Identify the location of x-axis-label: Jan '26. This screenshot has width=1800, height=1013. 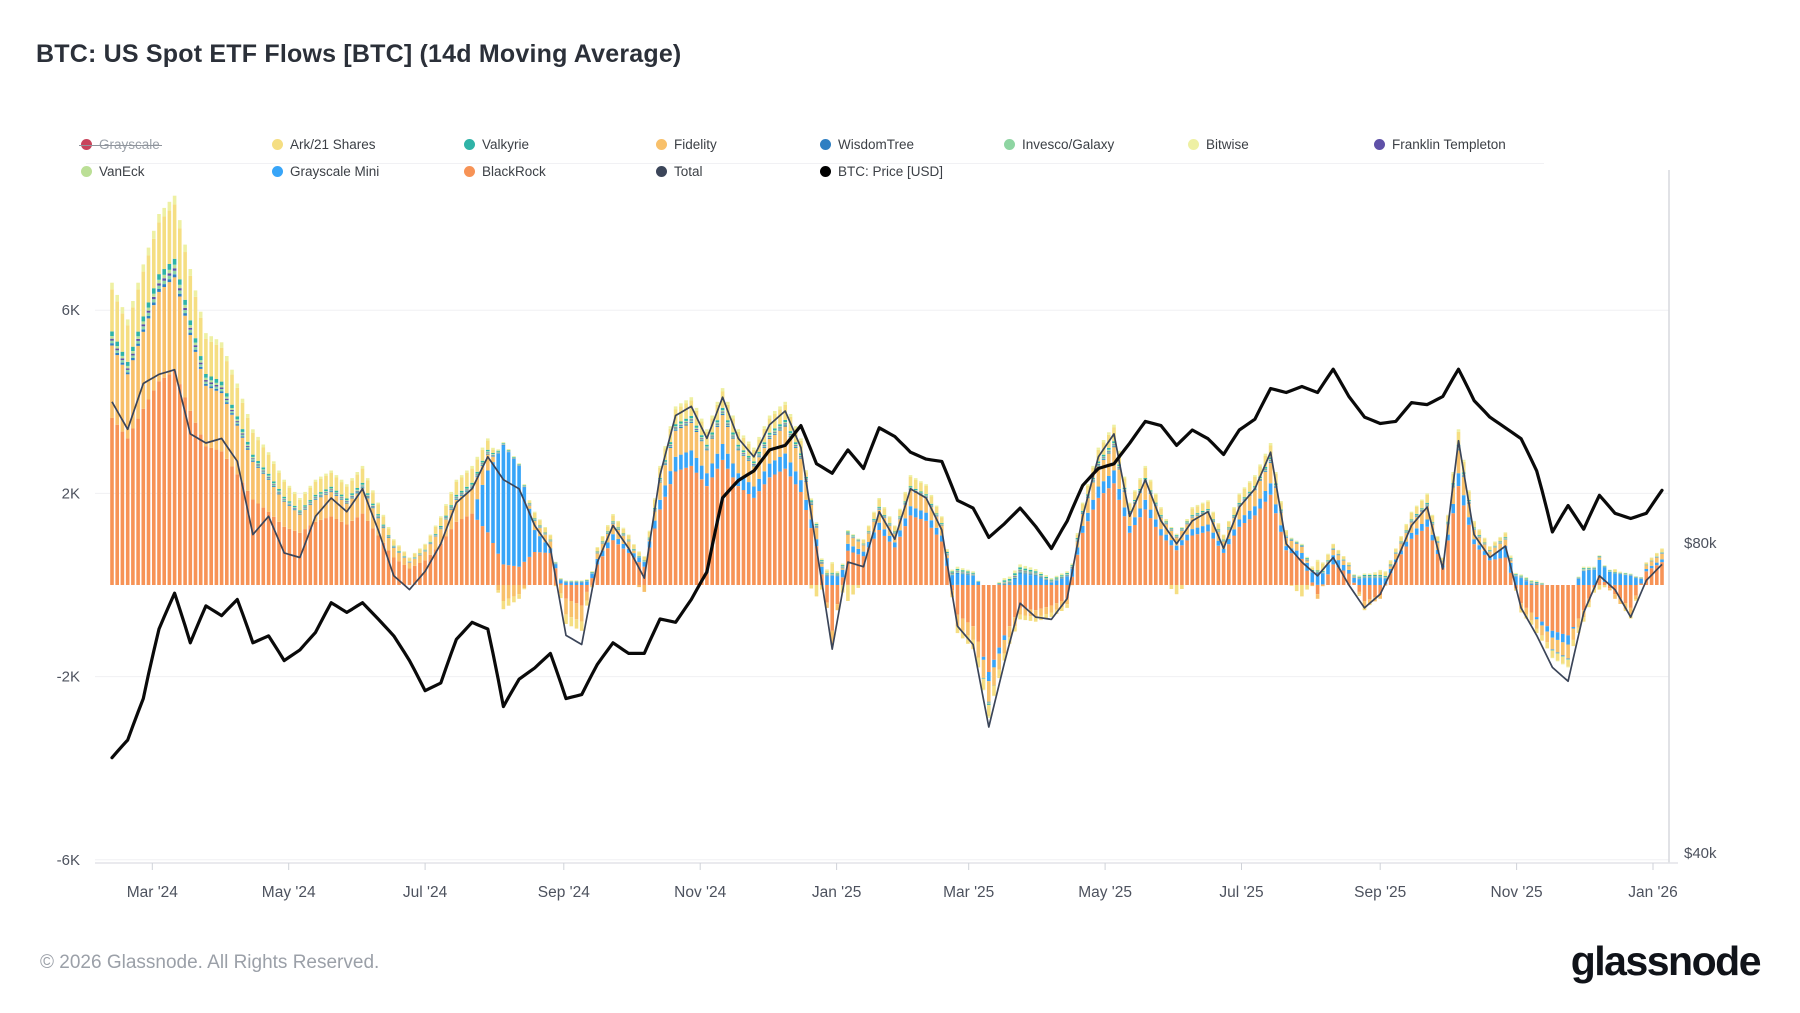
(1653, 892).